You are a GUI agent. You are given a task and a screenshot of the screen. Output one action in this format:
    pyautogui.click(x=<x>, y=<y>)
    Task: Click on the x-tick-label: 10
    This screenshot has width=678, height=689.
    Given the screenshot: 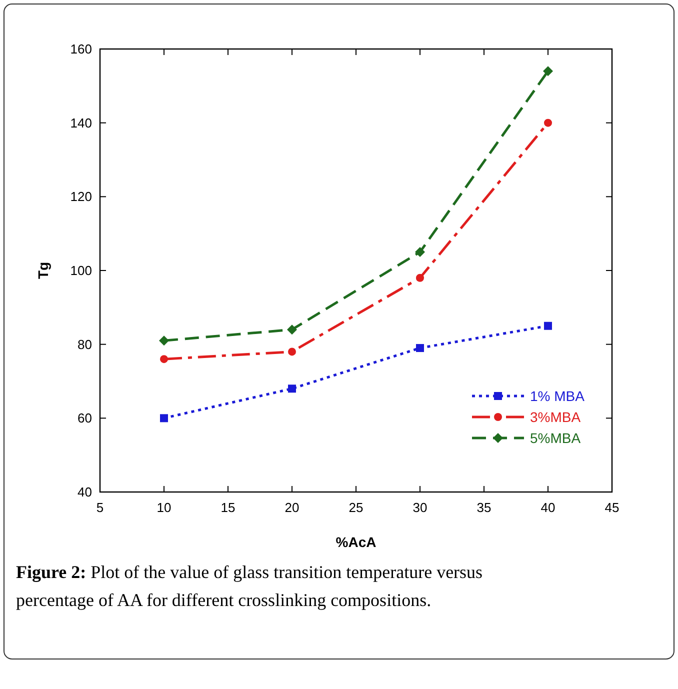 What is the action you would take?
    pyautogui.click(x=164, y=507)
    